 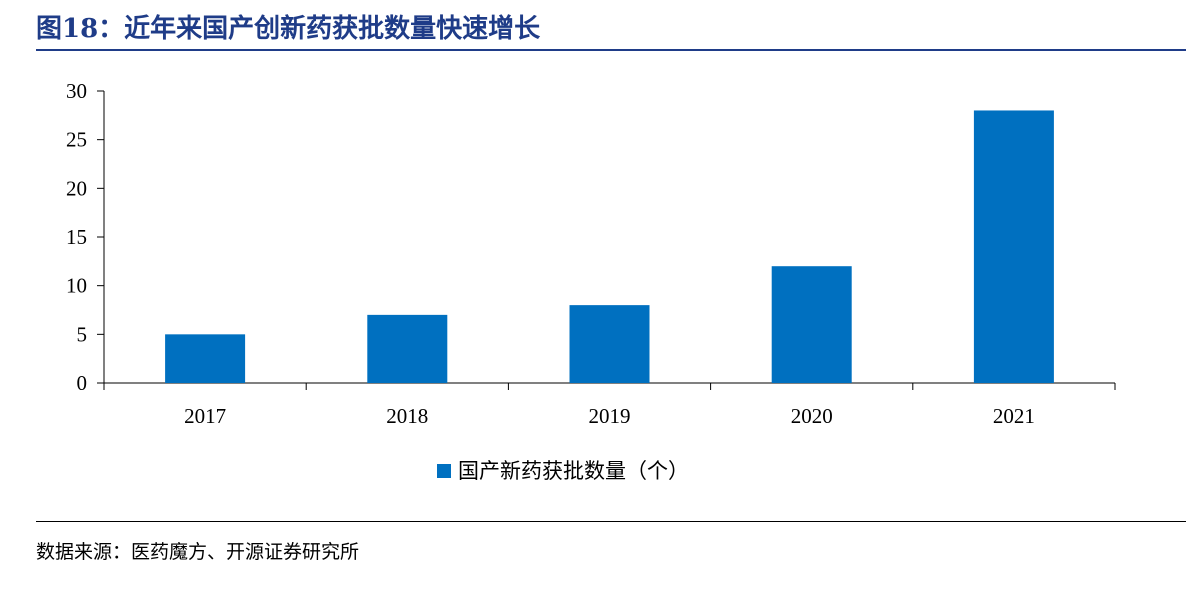 I want to click on legend: 国产新药获批数量（个）, so click(x=563, y=471).